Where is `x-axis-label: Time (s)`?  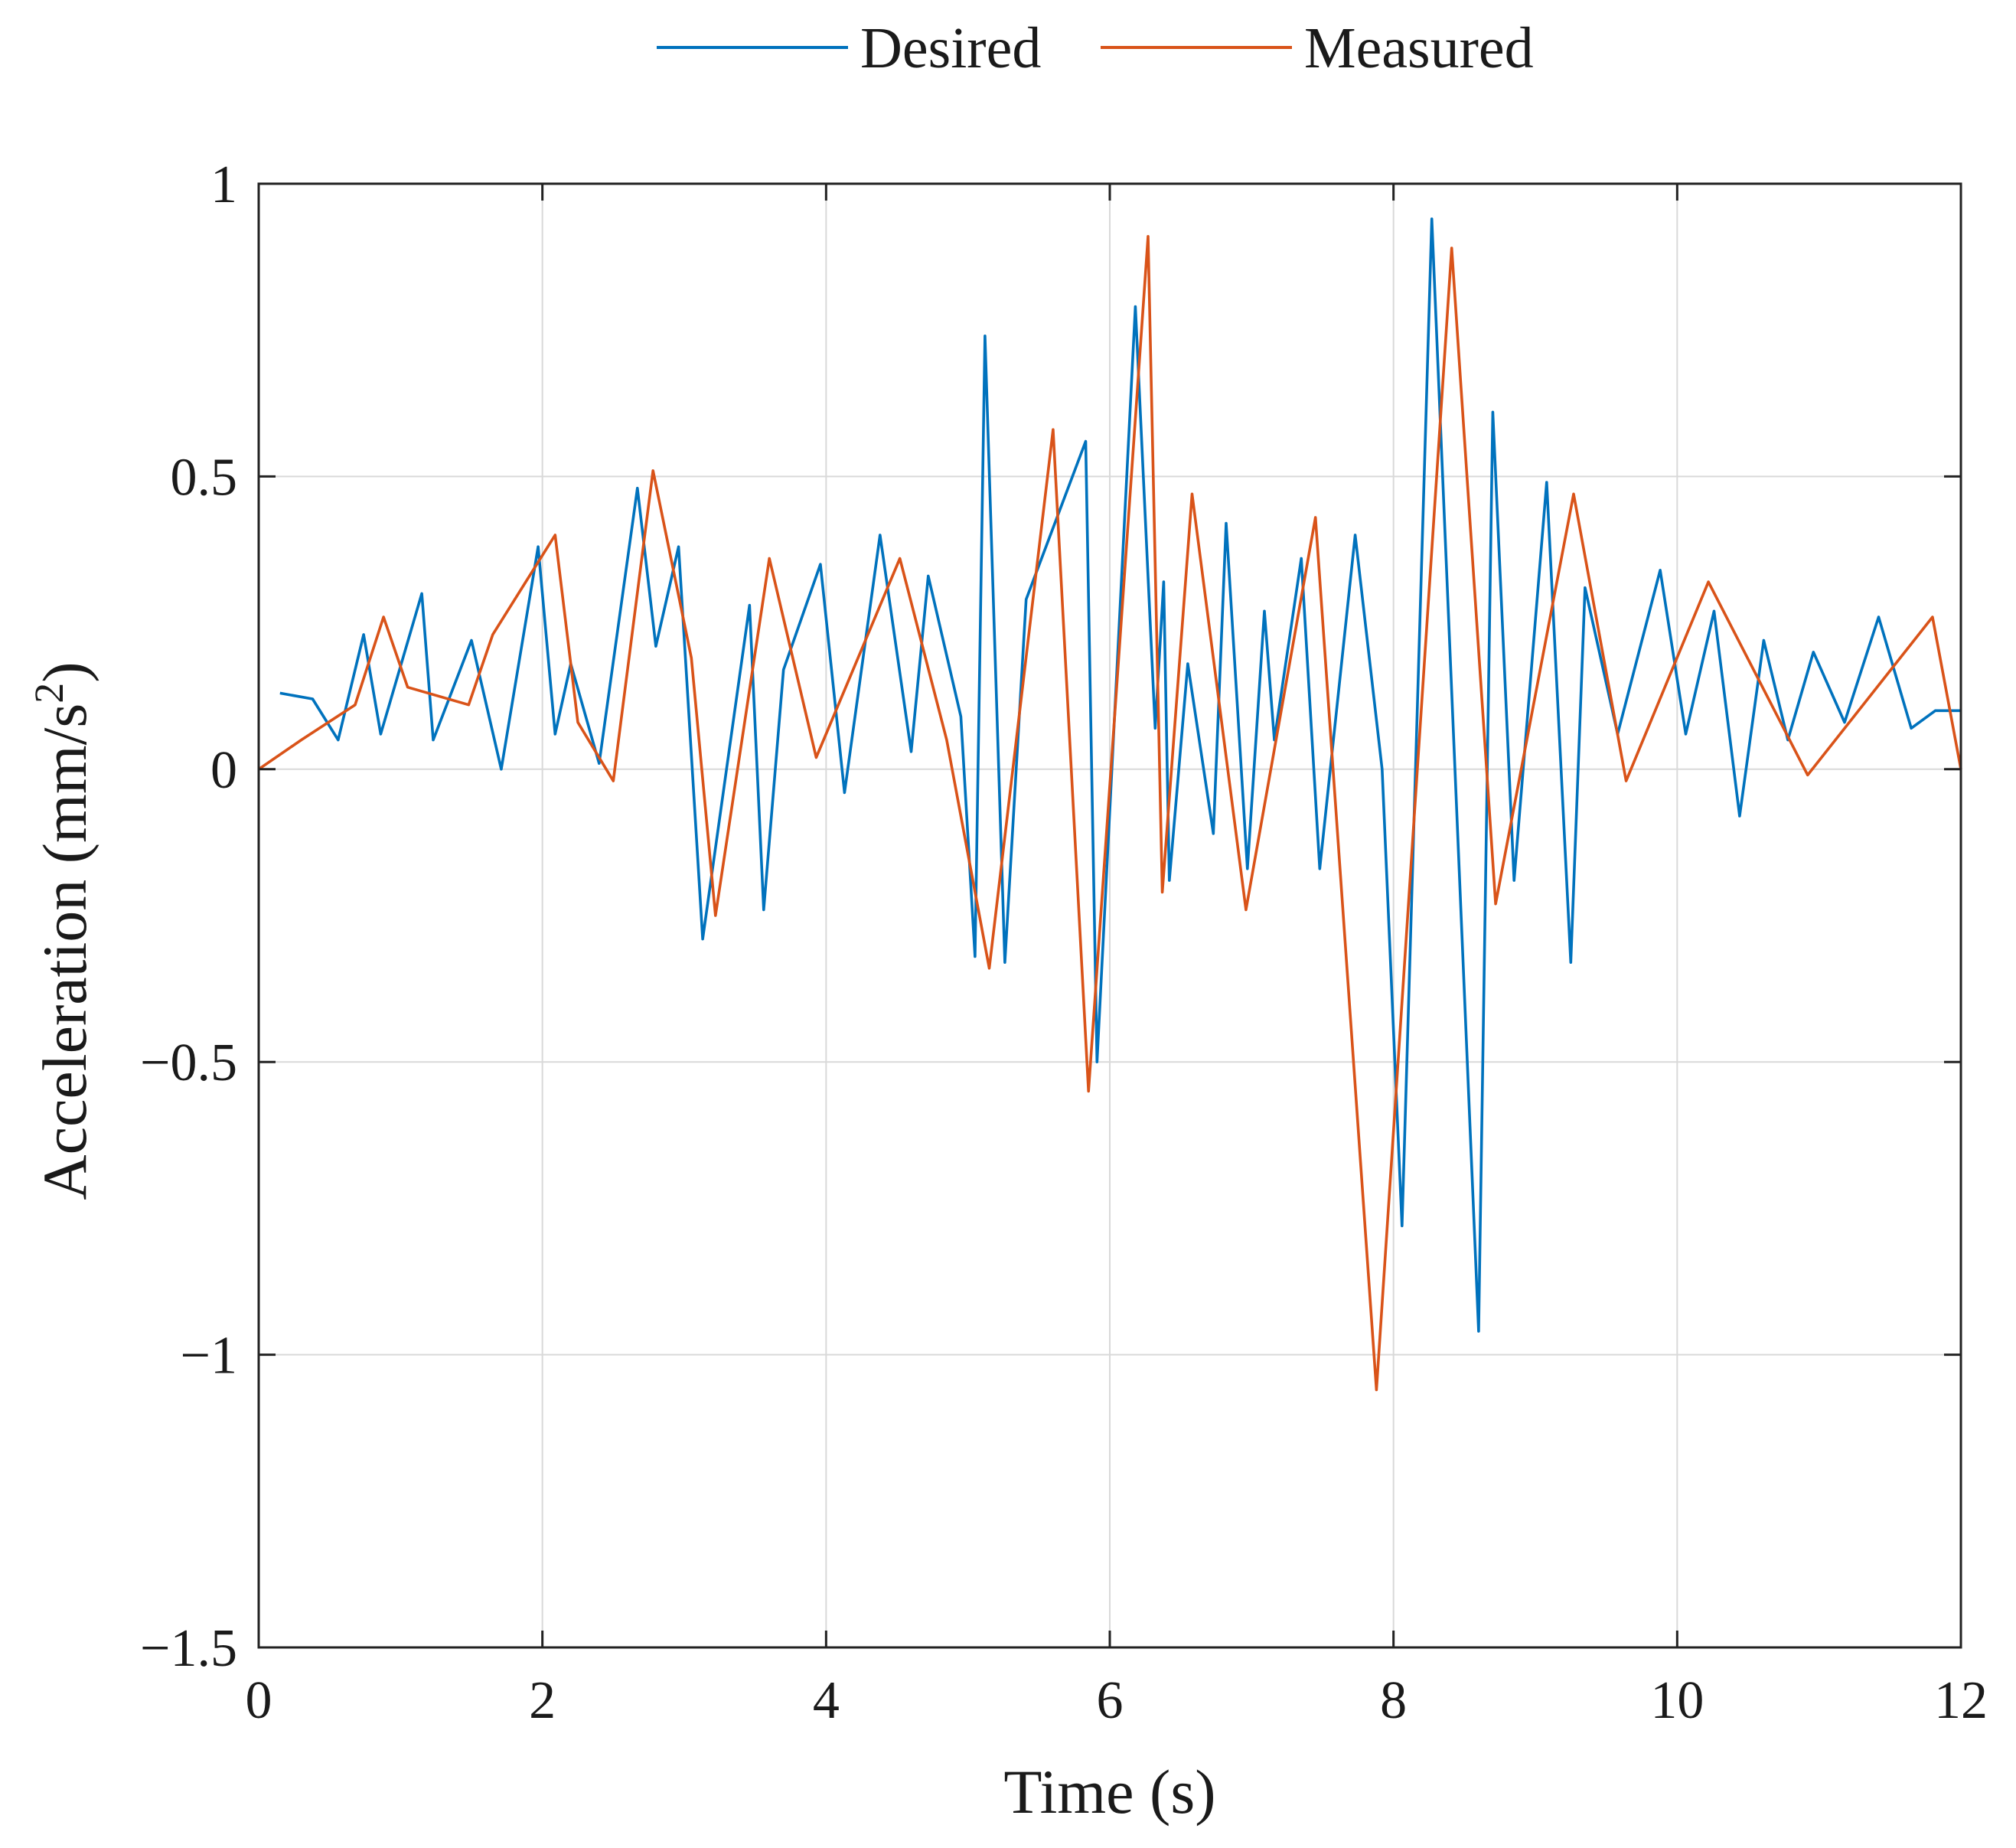 x-axis-label: Time (s) is located at coordinates (1109, 1792).